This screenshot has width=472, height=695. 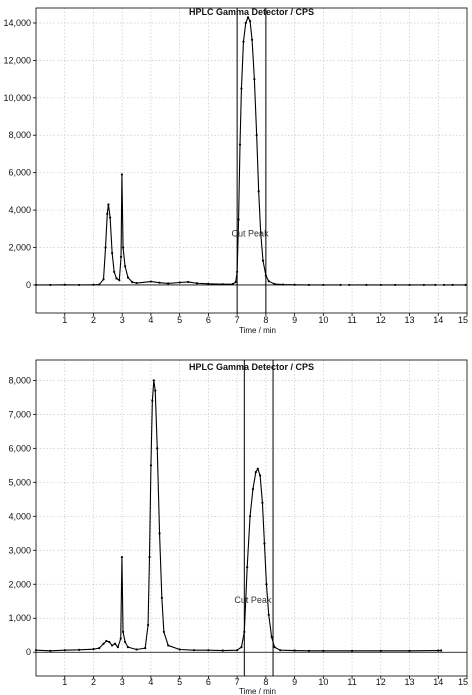 What do you see at coordinates (253, 600) in the screenshot?
I see `cut-peak-annotation: Cut Peak` at bounding box center [253, 600].